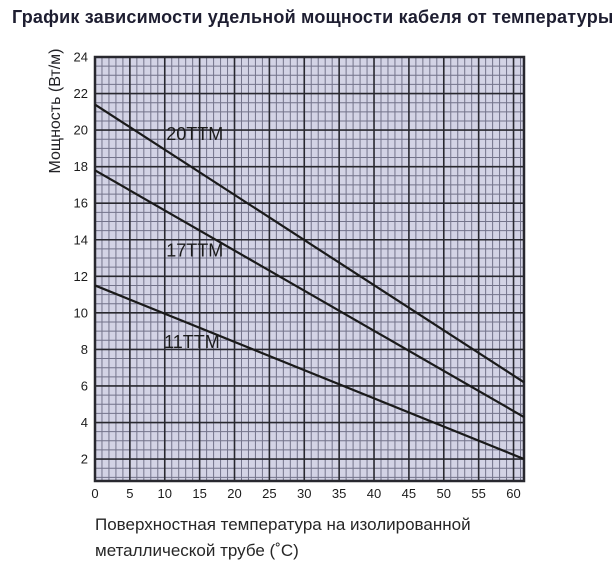 The image size is (616, 569). I want to click on y-tick-label: 24, so click(81, 57).